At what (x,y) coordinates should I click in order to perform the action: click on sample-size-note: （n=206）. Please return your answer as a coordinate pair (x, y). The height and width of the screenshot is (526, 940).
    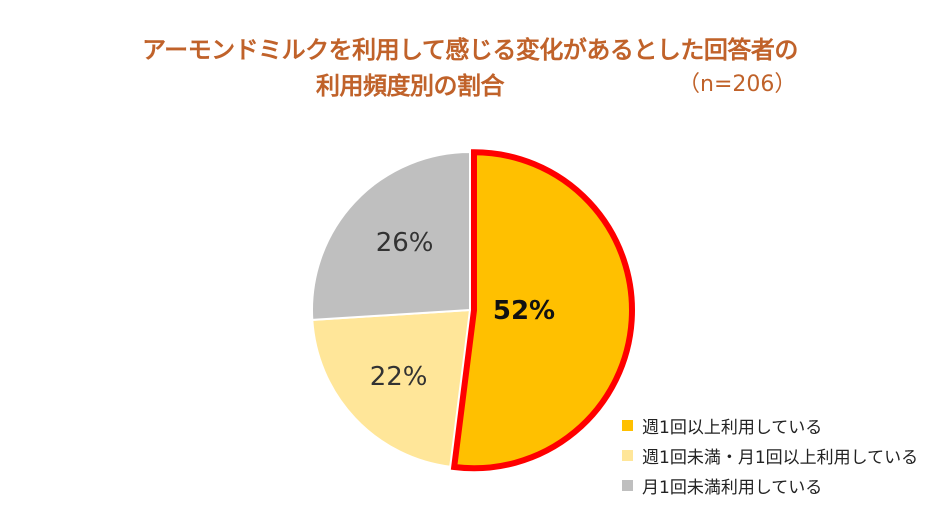
    Looking at the image, I should click on (737, 84).